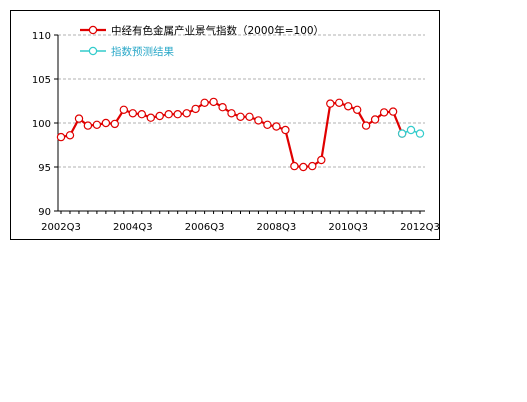 Image resolution: width=527 pixels, height=402 pixels. I want to click on x-tick-label: 2010Q3, so click(348, 227).